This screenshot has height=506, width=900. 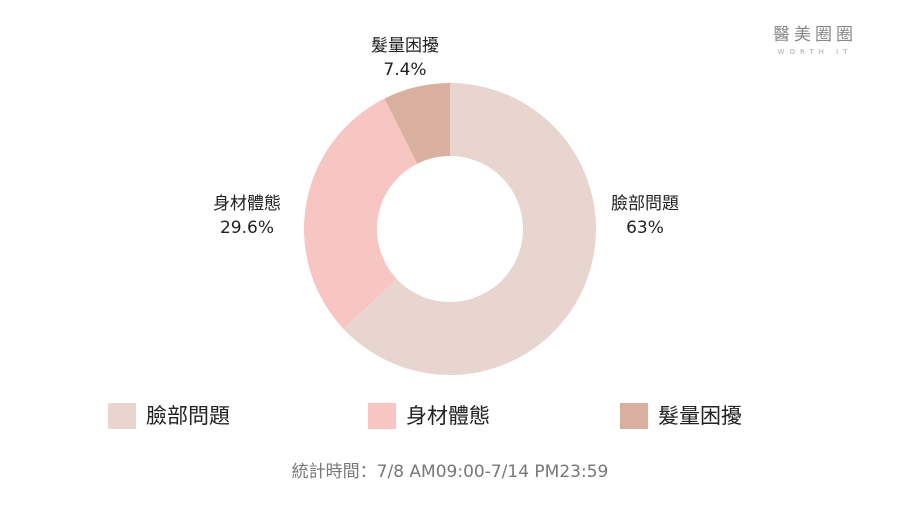 I want to click on legend-label: 髮量困擾, so click(x=700, y=416).